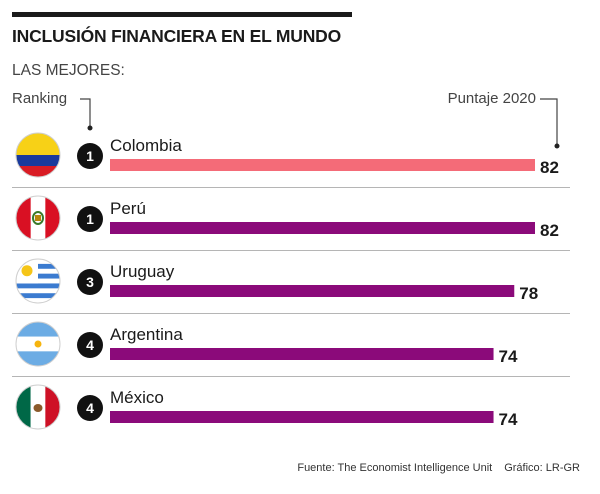 The height and width of the screenshot is (494, 600). What do you see at coordinates (142, 271) in the screenshot?
I see `country-label: Uruguay` at bounding box center [142, 271].